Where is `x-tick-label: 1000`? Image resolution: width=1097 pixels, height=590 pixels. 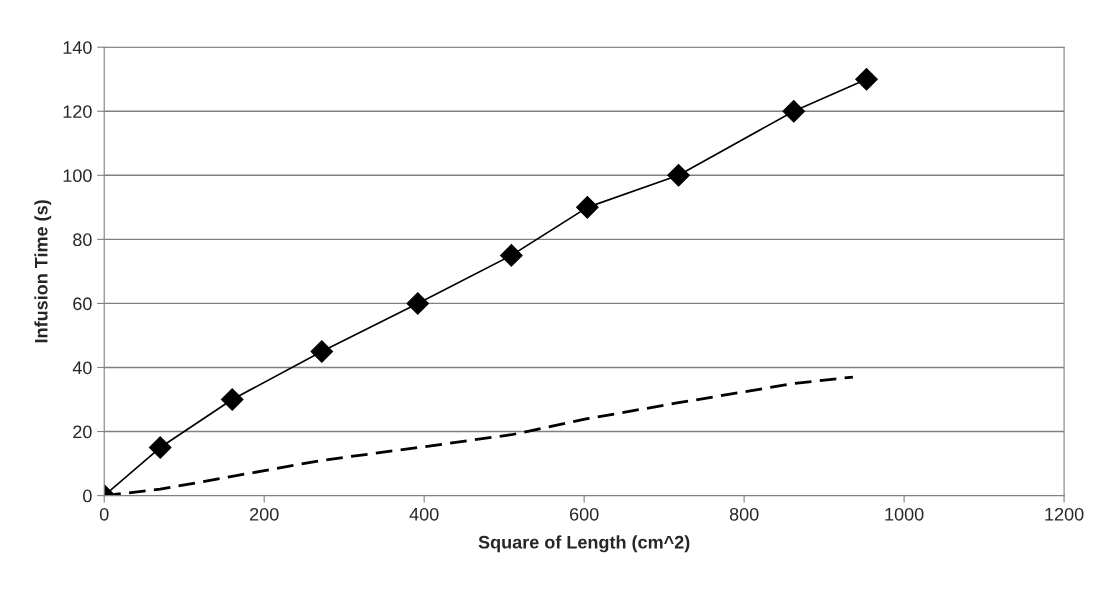
x-tick-label: 1000 is located at coordinates (904, 514).